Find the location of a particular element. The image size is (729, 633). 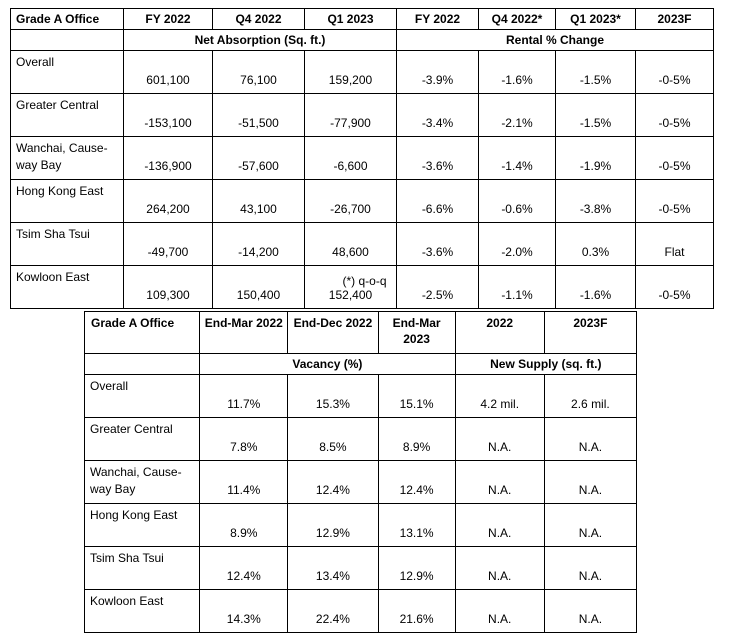

table-cell: 13.4% is located at coordinates (333, 568).